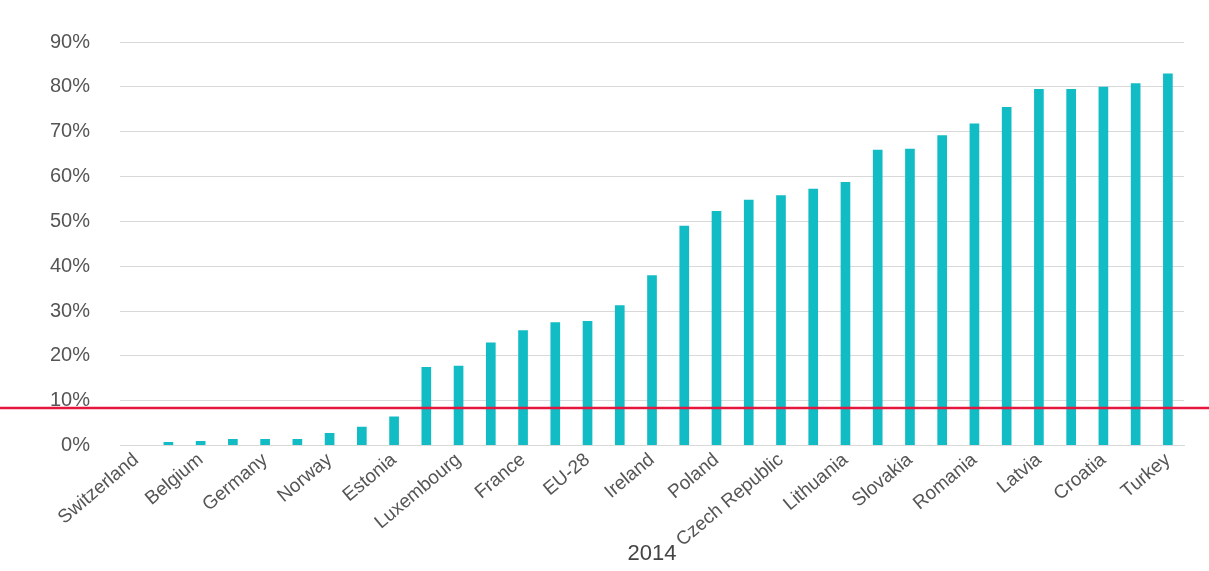 This screenshot has width=1209, height=571. What do you see at coordinates (70, 219) in the screenshot?
I see `y-tick-label: 50%` at bounding box center [70, 219].